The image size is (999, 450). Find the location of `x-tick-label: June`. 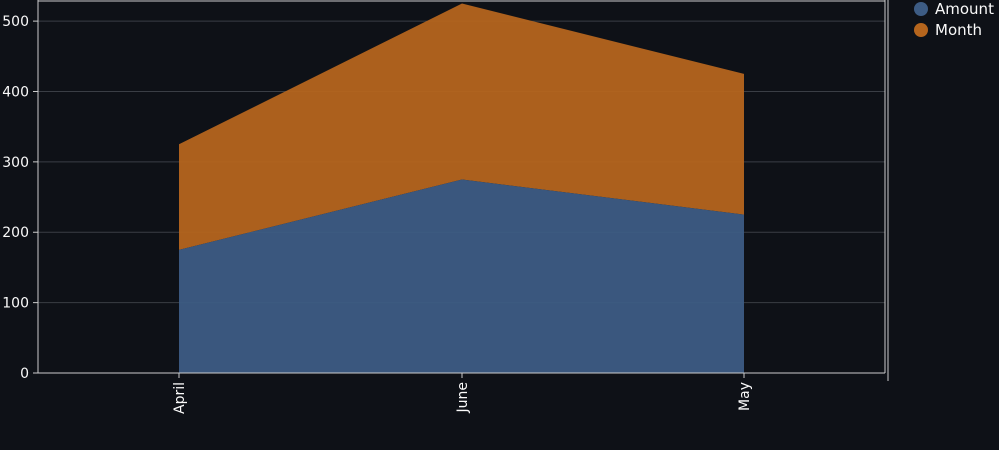

x-tick-label: June is located at coordinates (463, 398).